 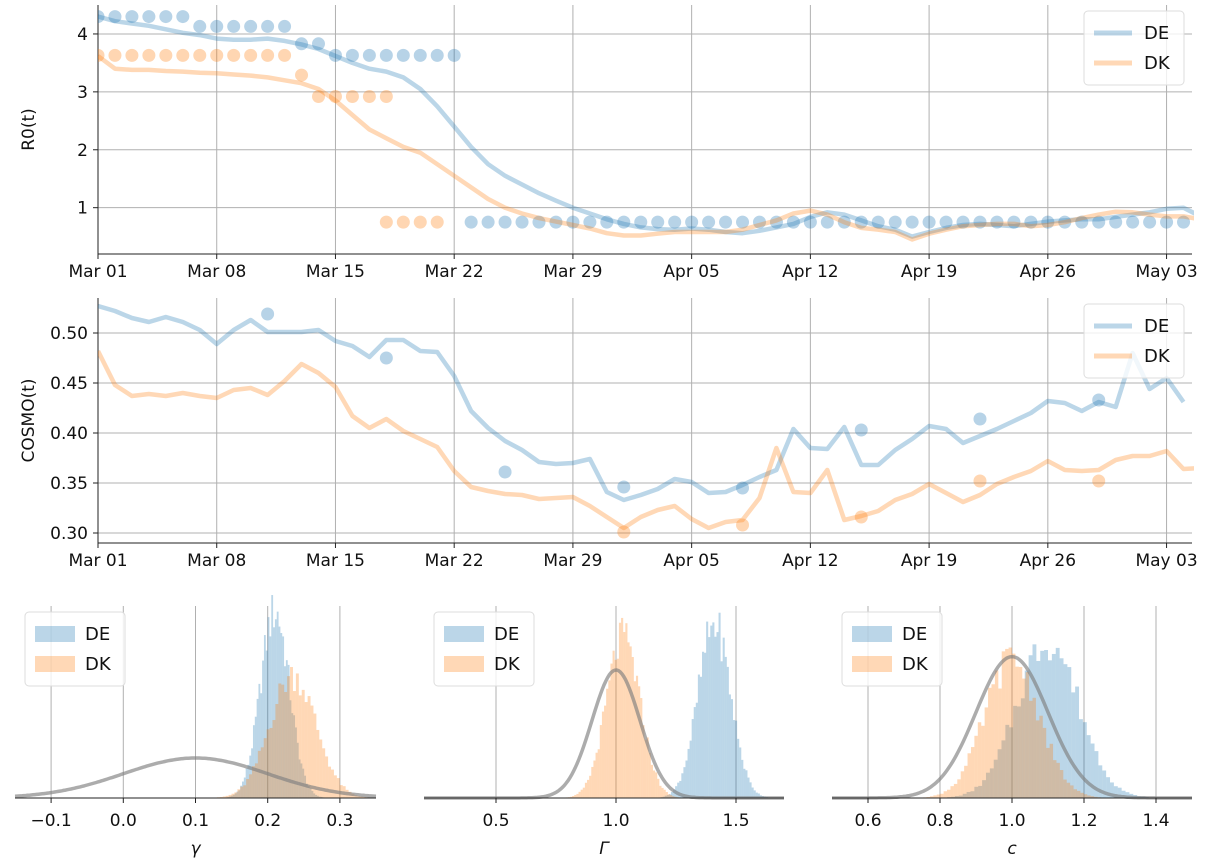 What do you see at coordinates (1083, 821) in the screenshot?
I see `x-tick-label: 1.2` at bounding box center [1083, 821].